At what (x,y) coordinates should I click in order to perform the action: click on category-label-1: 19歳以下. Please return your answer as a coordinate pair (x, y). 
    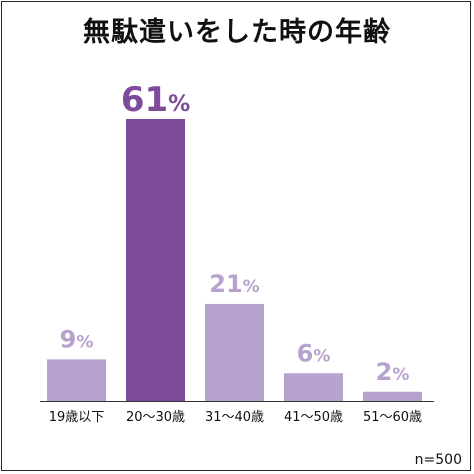
    Looking at the image, I should click on (77, 417).